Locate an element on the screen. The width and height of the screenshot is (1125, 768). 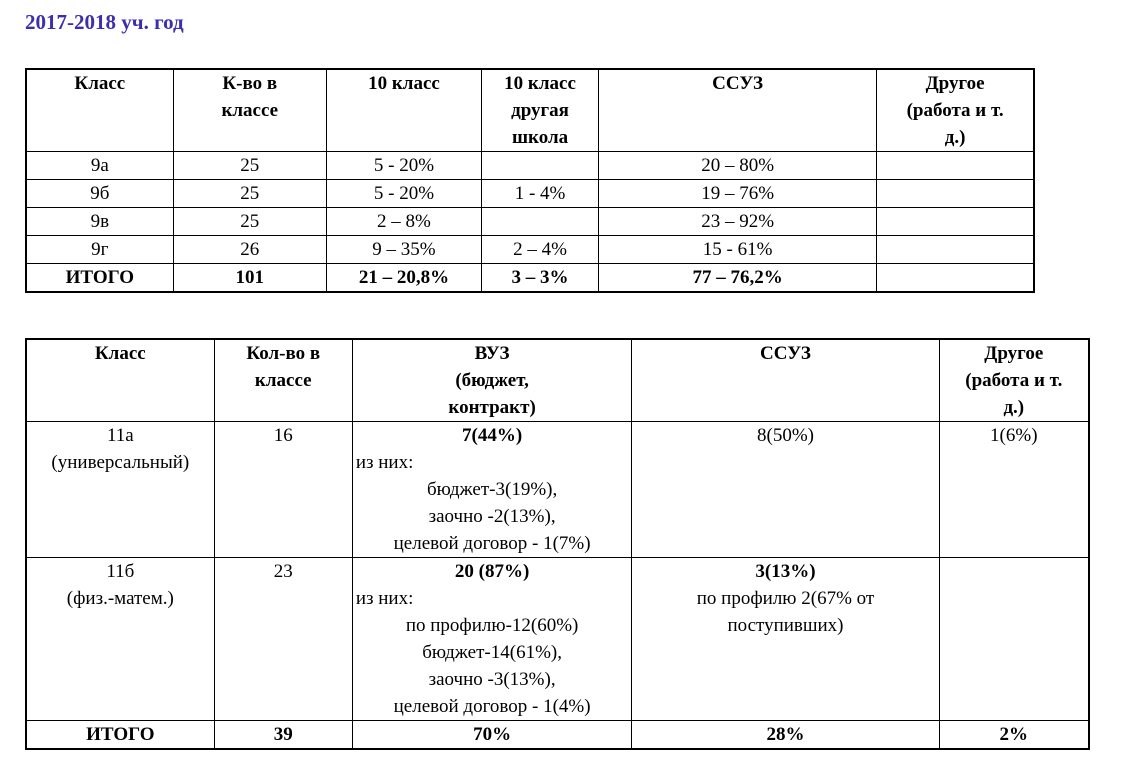
cell-line: 2 – 4% is located at coordinates (540, 249).